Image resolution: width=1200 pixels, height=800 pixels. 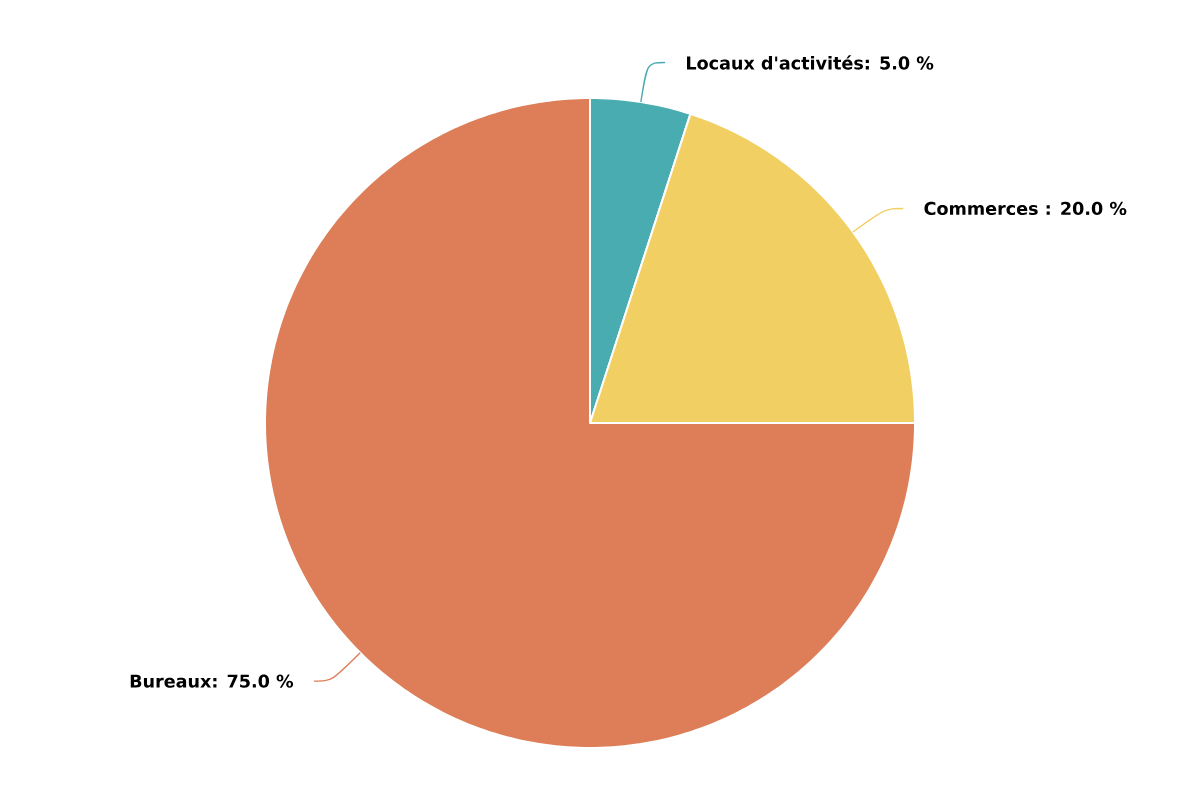 I want to click on slice-label: Bureaux, so click(x=171, y=681).